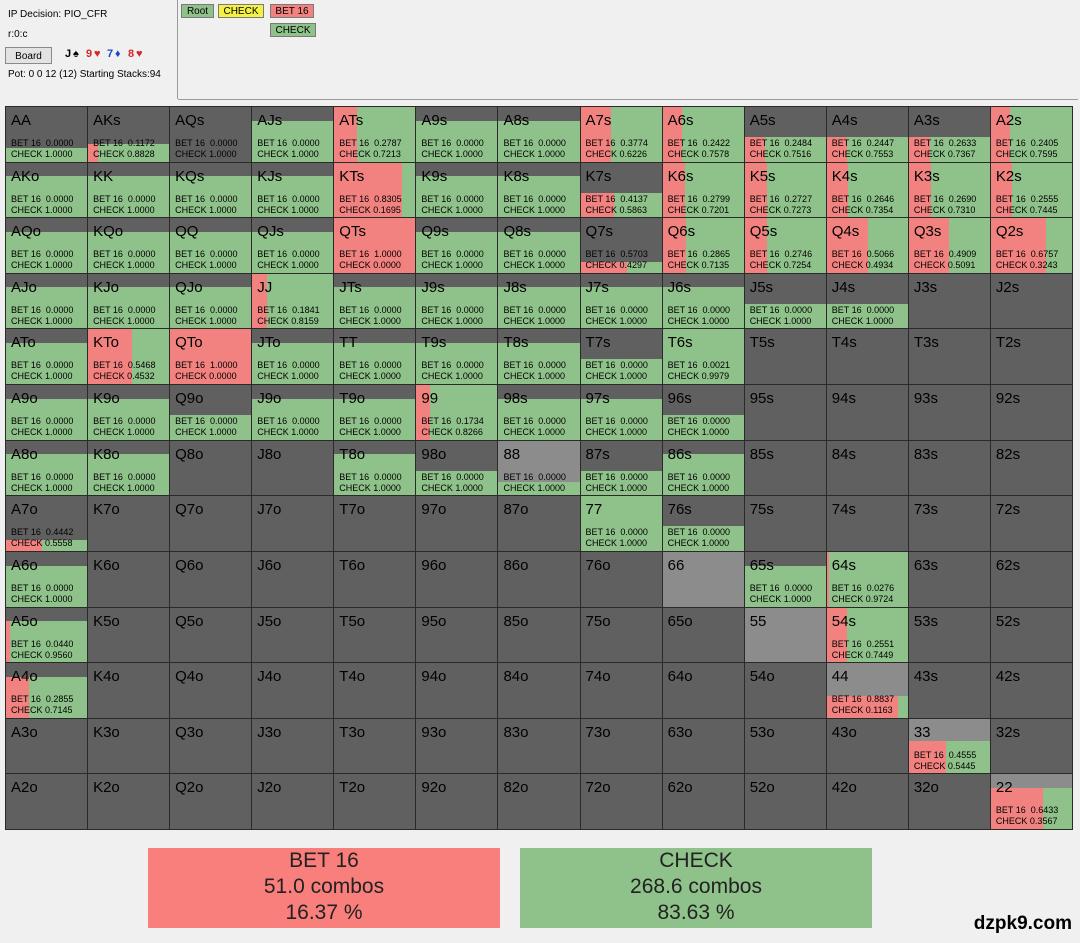  I want to click on hand-cell-22: BET 16 0.6433 CHECK 0.3567 22, so click(1031, 801).